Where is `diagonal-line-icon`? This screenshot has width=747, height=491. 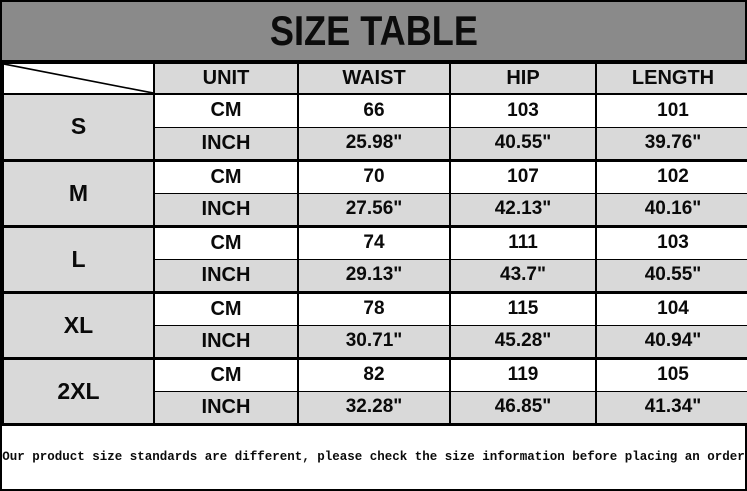 diagonal-line-icon is located at coordinates (78, 78).